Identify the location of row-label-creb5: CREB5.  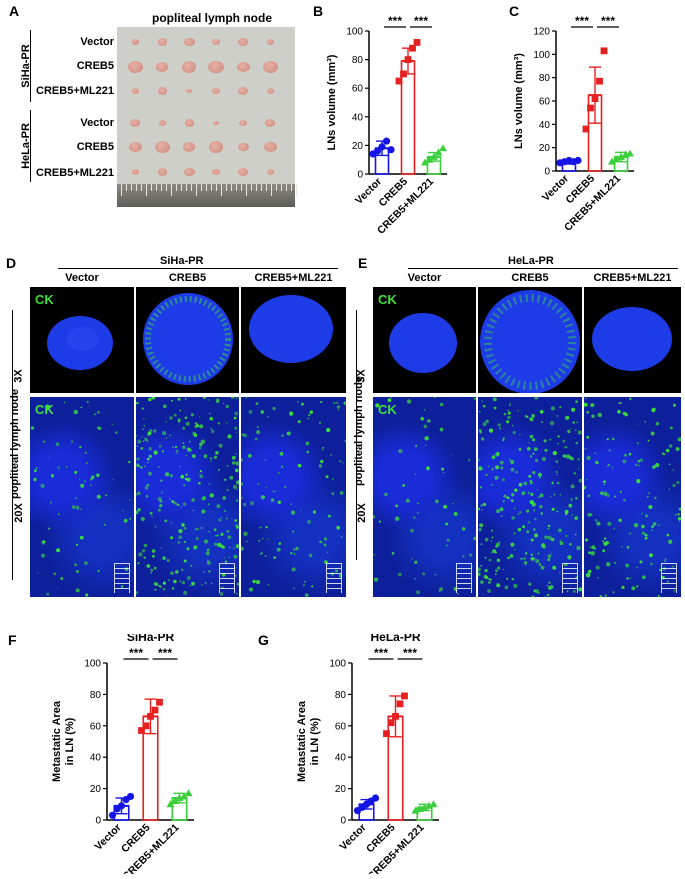
(95, 66).